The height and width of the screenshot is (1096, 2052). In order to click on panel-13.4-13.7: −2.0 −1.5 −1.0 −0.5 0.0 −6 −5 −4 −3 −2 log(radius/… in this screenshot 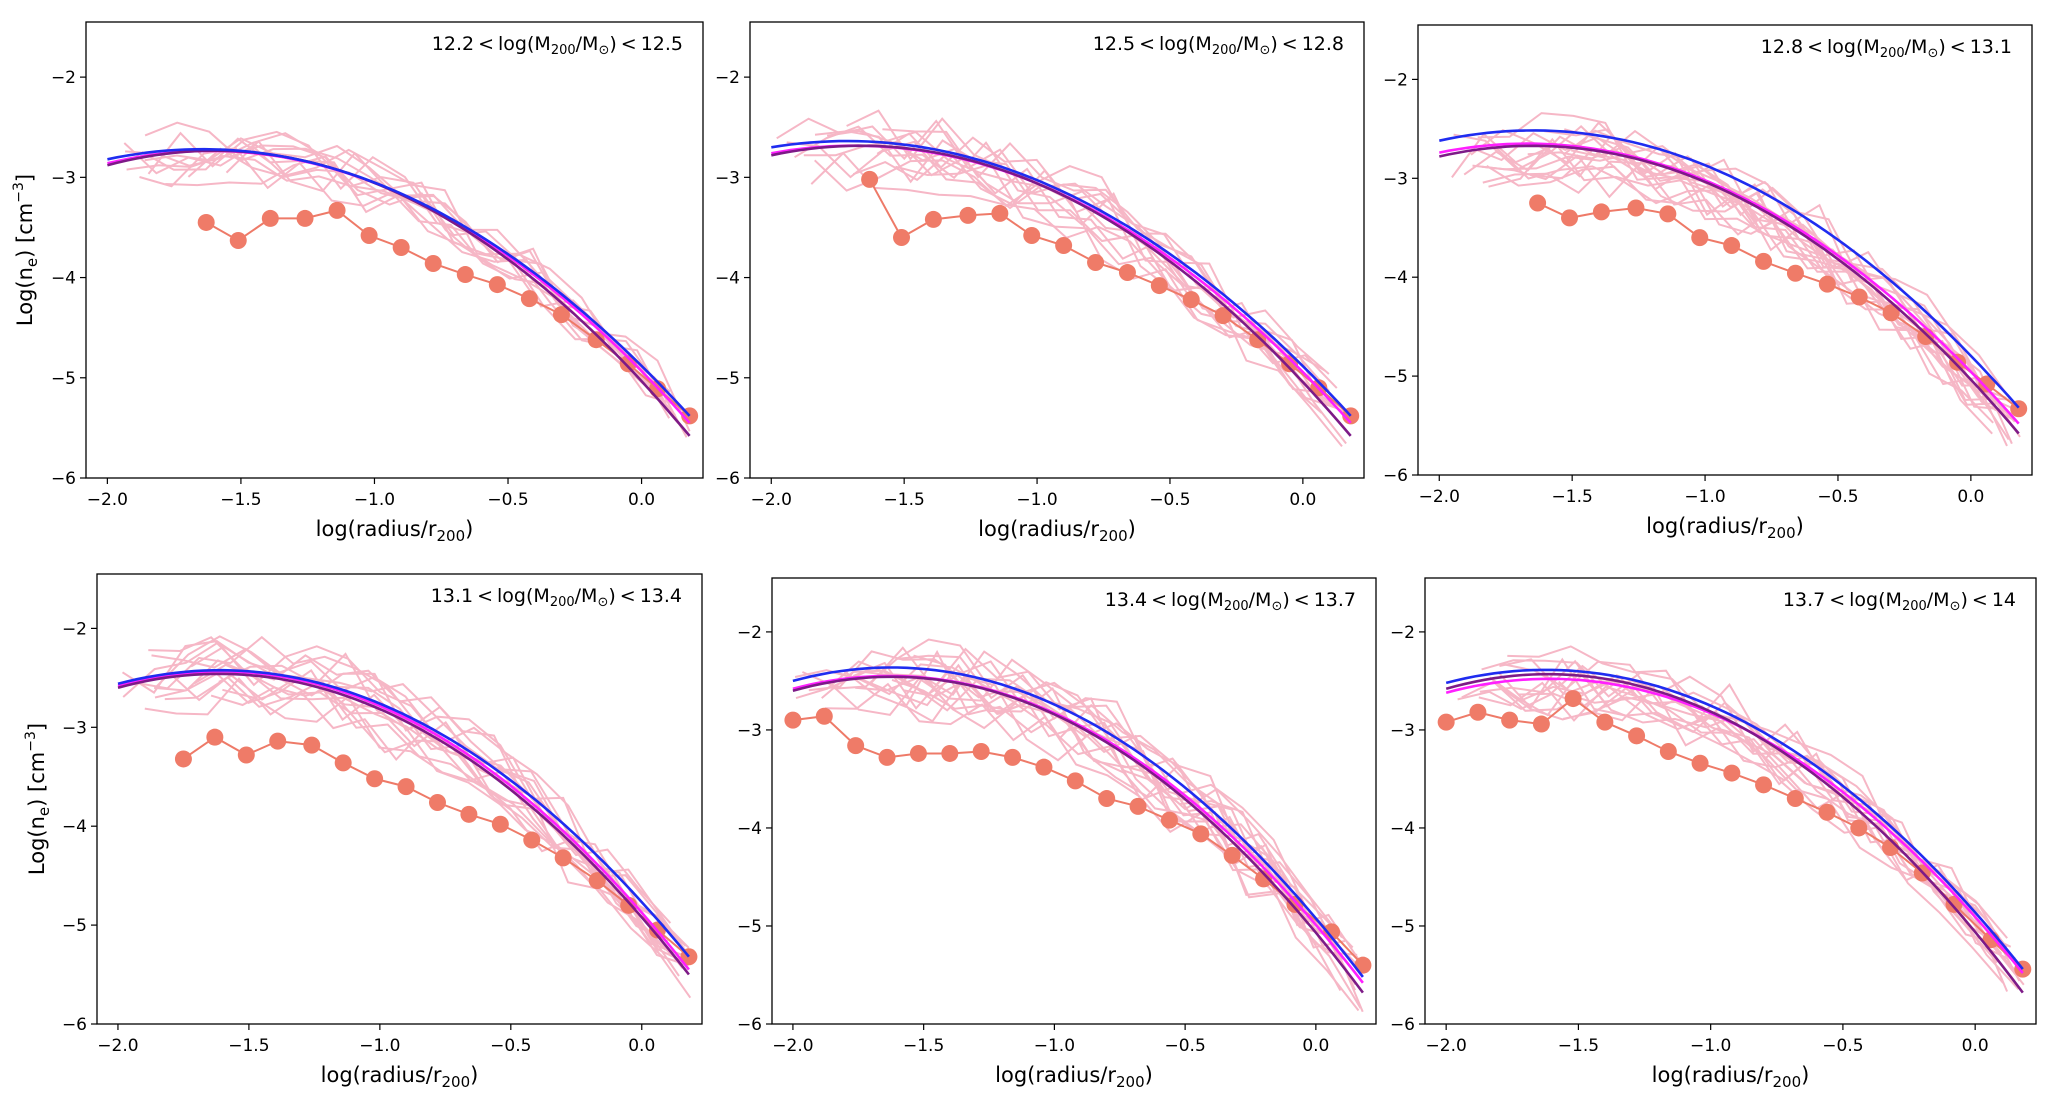, I will do `click(1057, 834)`.